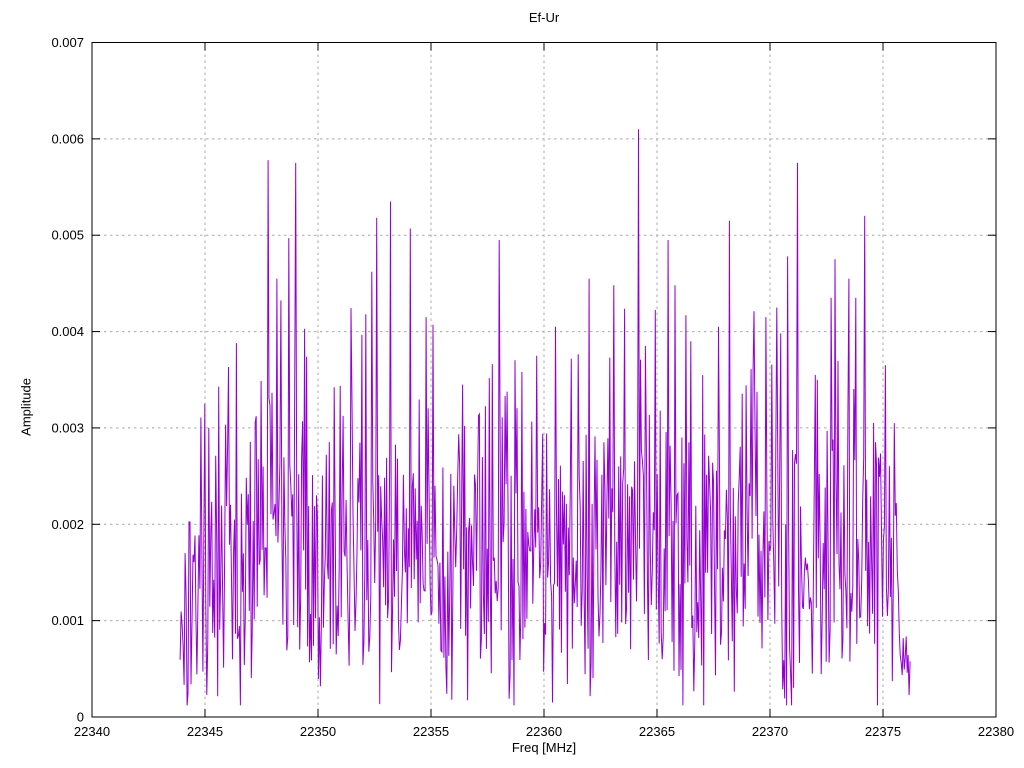  Describe the element at coordinates (67, 620) in the screenshot. I see `y-tick-label: 0.001` at that location.